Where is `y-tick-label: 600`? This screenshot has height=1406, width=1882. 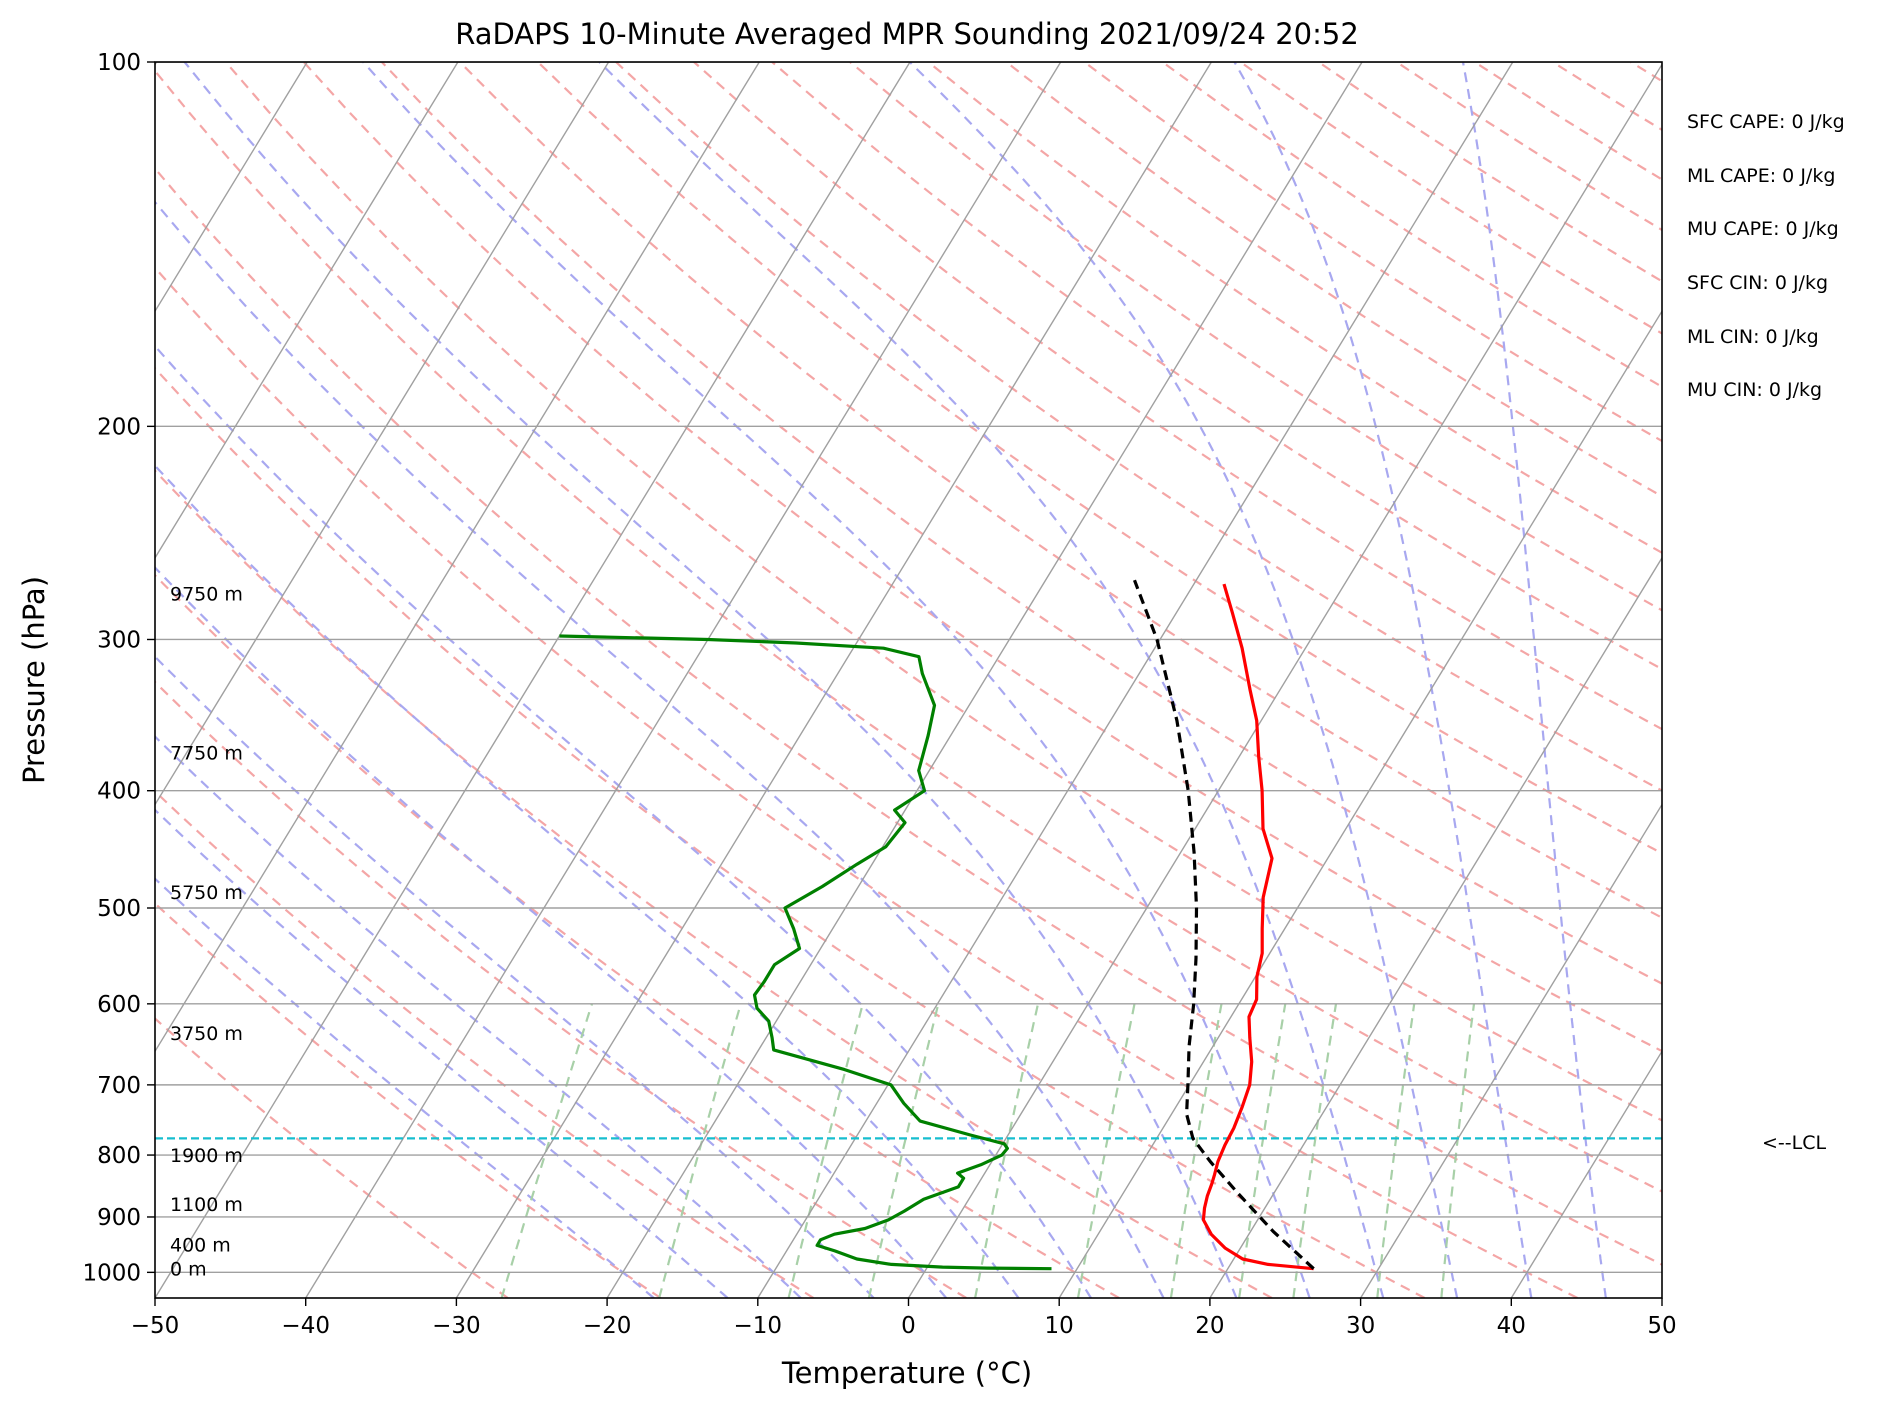
y-tick-label: 600 is located at coordinates (119, 1005).